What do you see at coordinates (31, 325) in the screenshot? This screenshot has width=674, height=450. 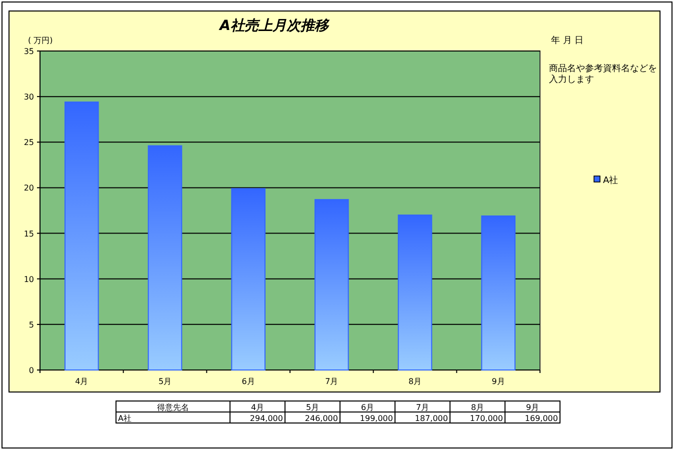 I see `y-tick-label: 5` at bounding box center [31, 325].